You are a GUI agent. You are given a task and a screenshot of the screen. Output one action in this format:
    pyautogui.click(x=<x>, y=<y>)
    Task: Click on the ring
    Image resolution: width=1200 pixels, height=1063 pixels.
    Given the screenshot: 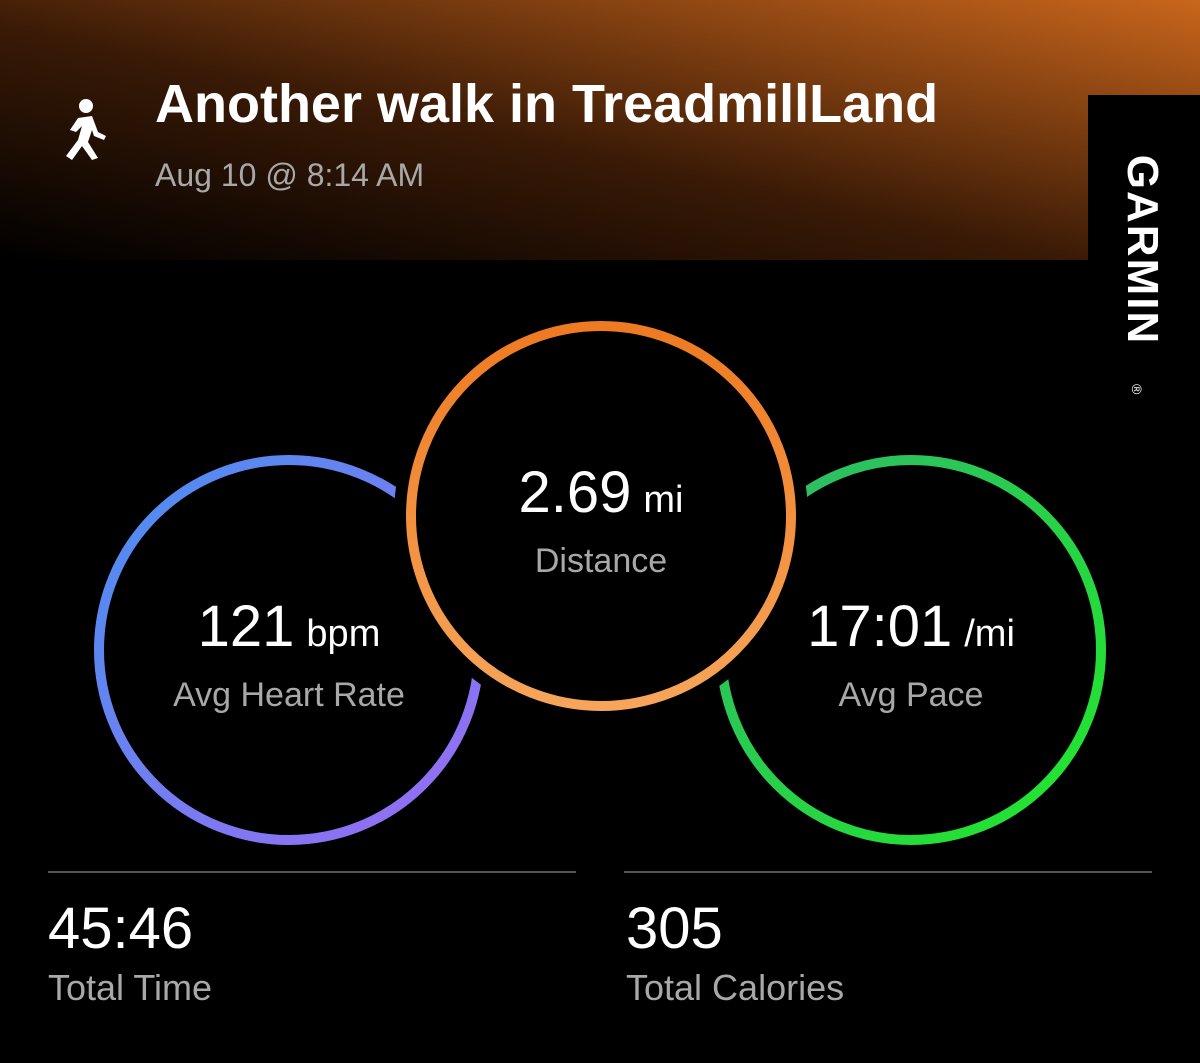 What is the action you would take?
    pyautogui.click(x=601, y=516)
    